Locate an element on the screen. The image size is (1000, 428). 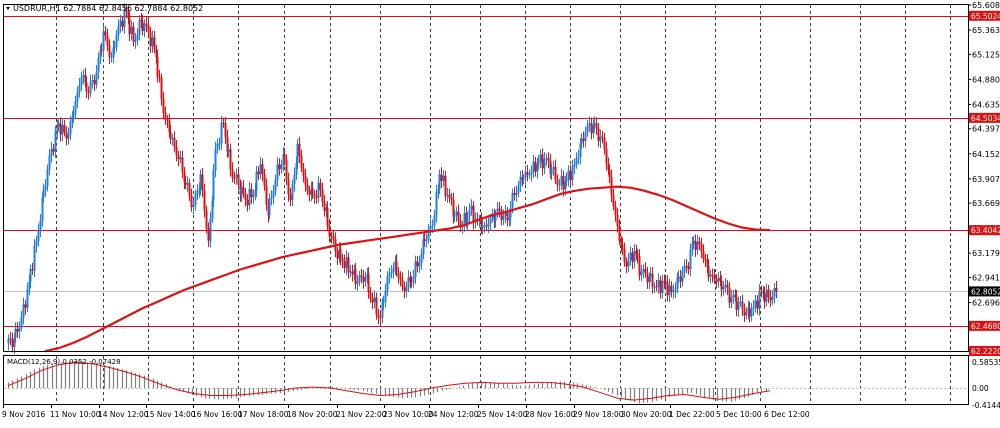
current-price-tag is located at coordinates (984, 291).